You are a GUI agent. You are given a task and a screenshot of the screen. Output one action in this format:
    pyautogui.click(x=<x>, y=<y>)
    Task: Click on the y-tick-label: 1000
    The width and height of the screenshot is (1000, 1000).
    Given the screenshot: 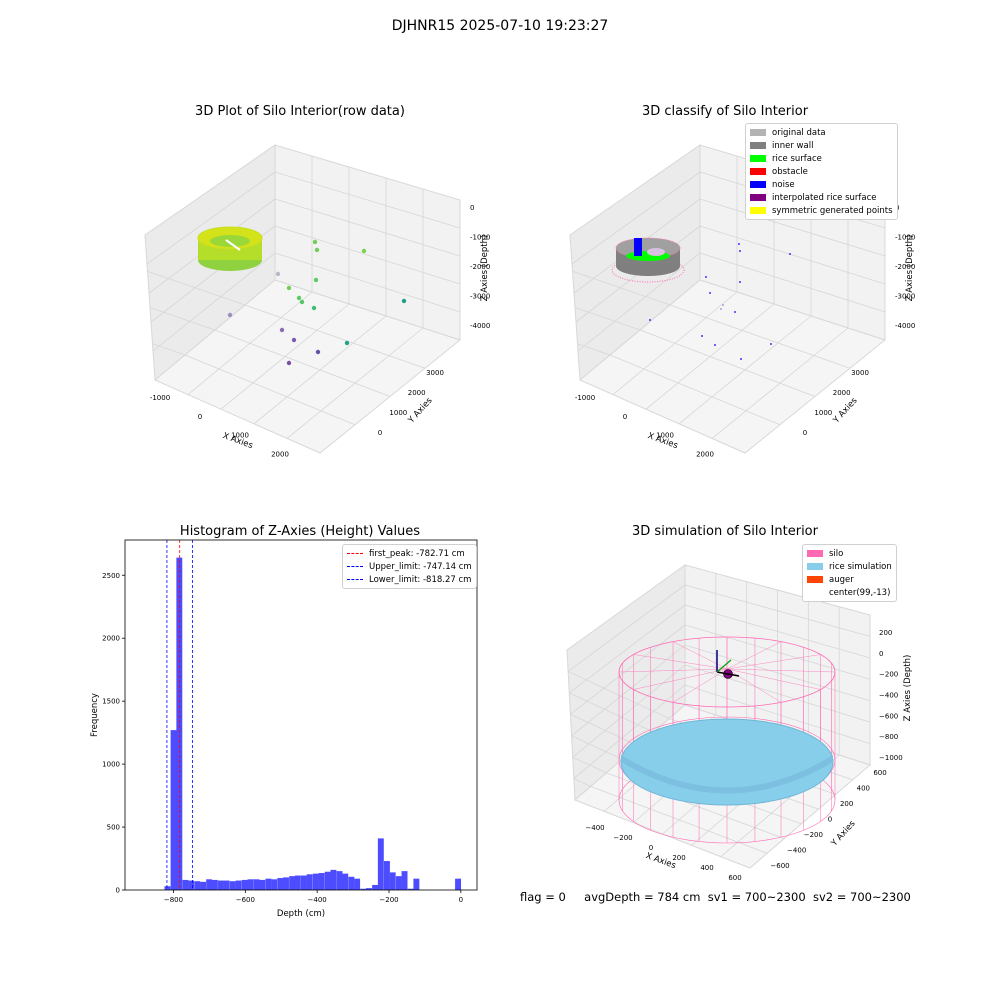 What is the action you would take?
    pyautogui.click(x=823, y=413)
    